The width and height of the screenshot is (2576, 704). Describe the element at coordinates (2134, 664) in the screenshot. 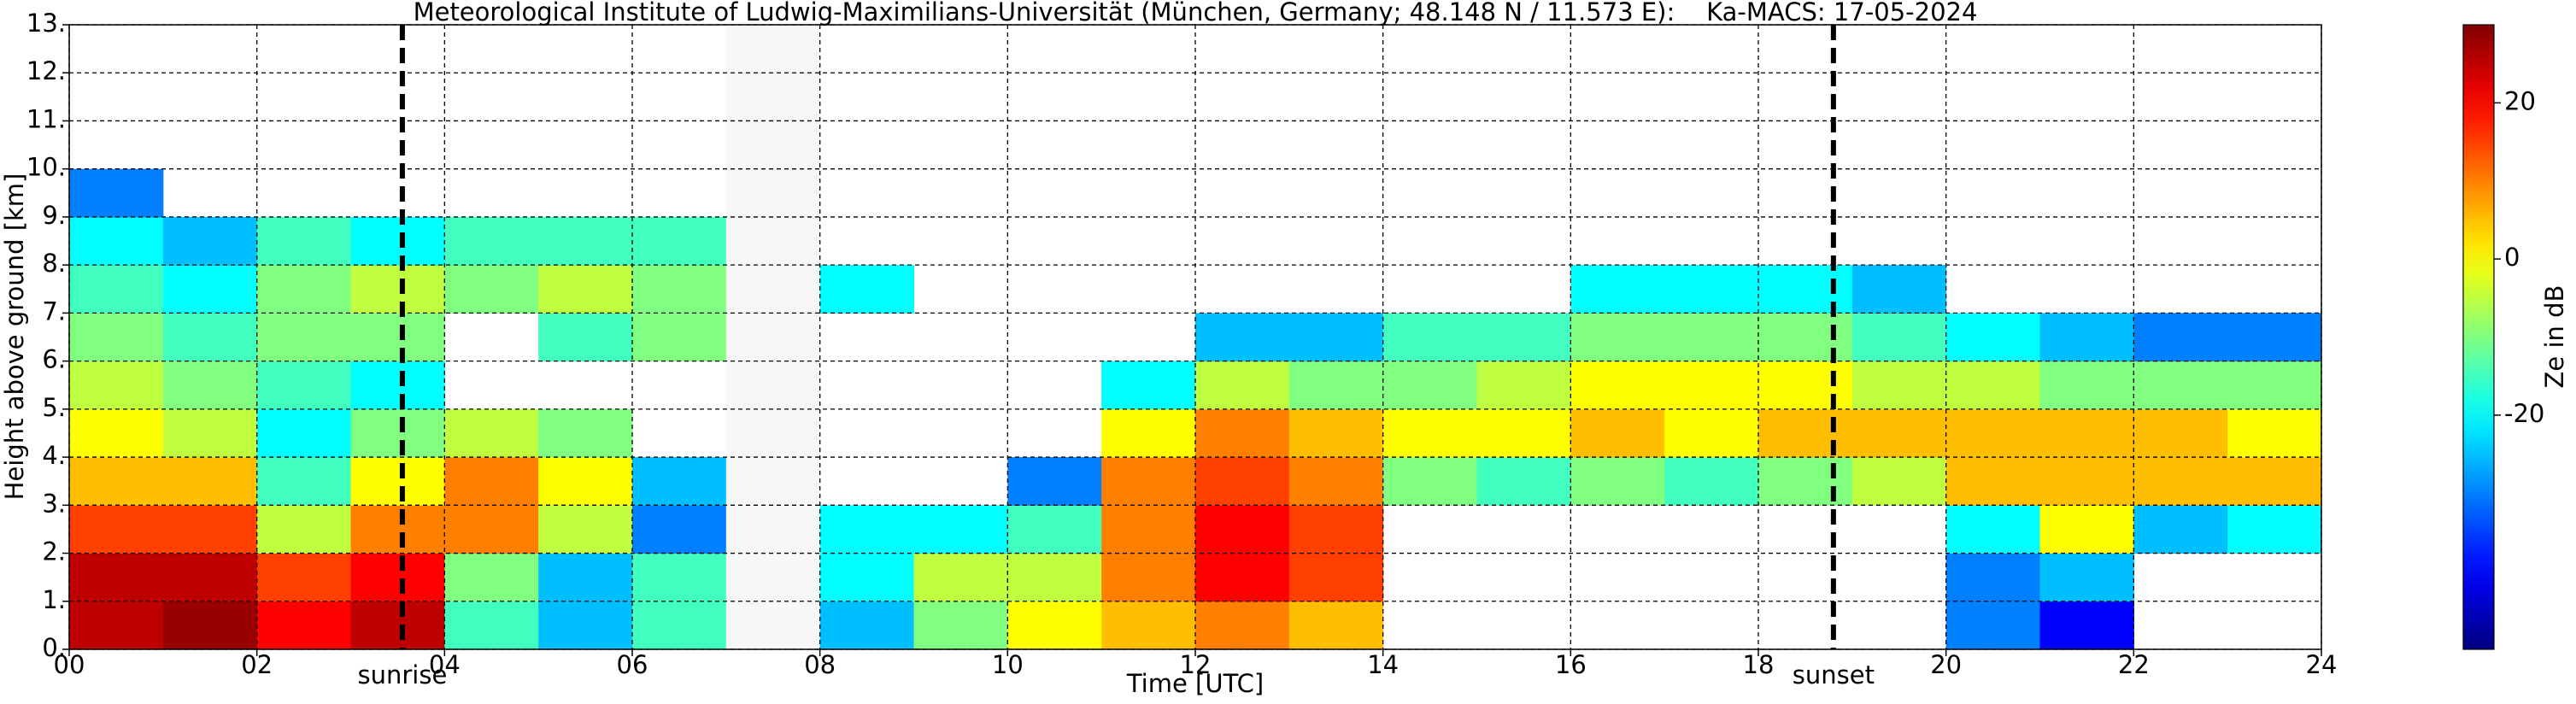

I see `x-tick-label: 22` at that location.